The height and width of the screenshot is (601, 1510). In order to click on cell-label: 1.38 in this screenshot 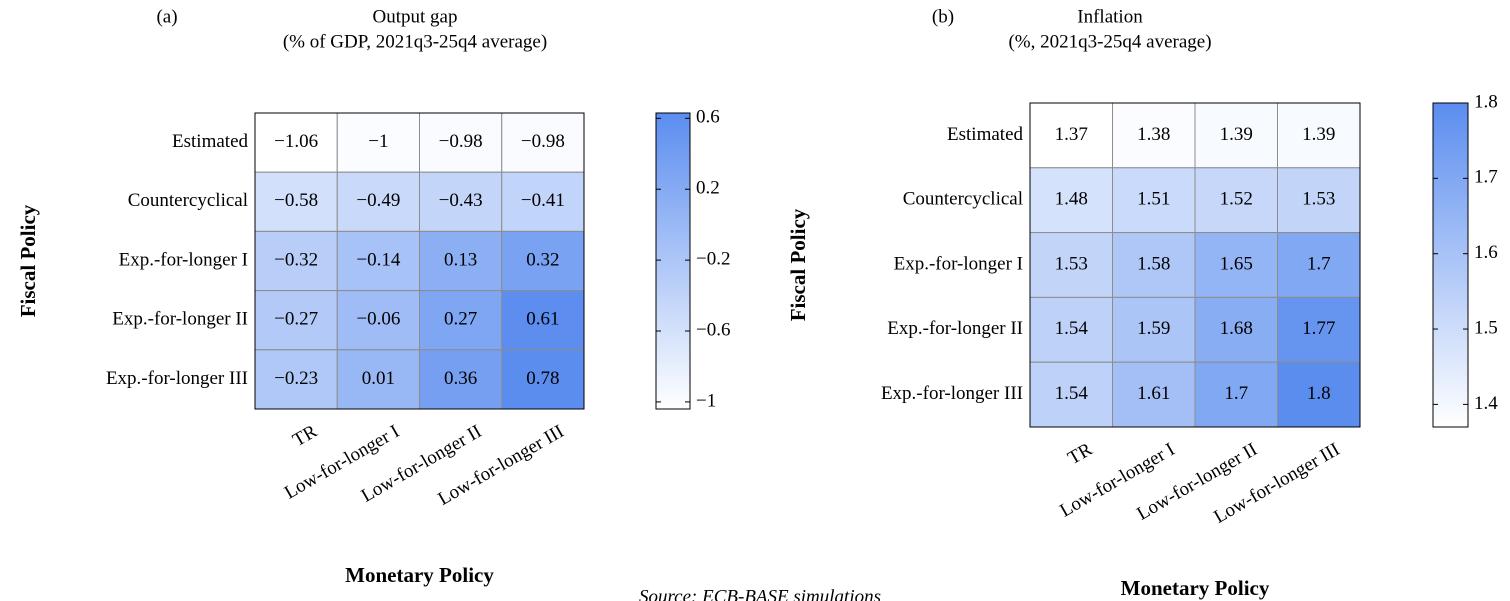, I will do `click(1153, 134)`.